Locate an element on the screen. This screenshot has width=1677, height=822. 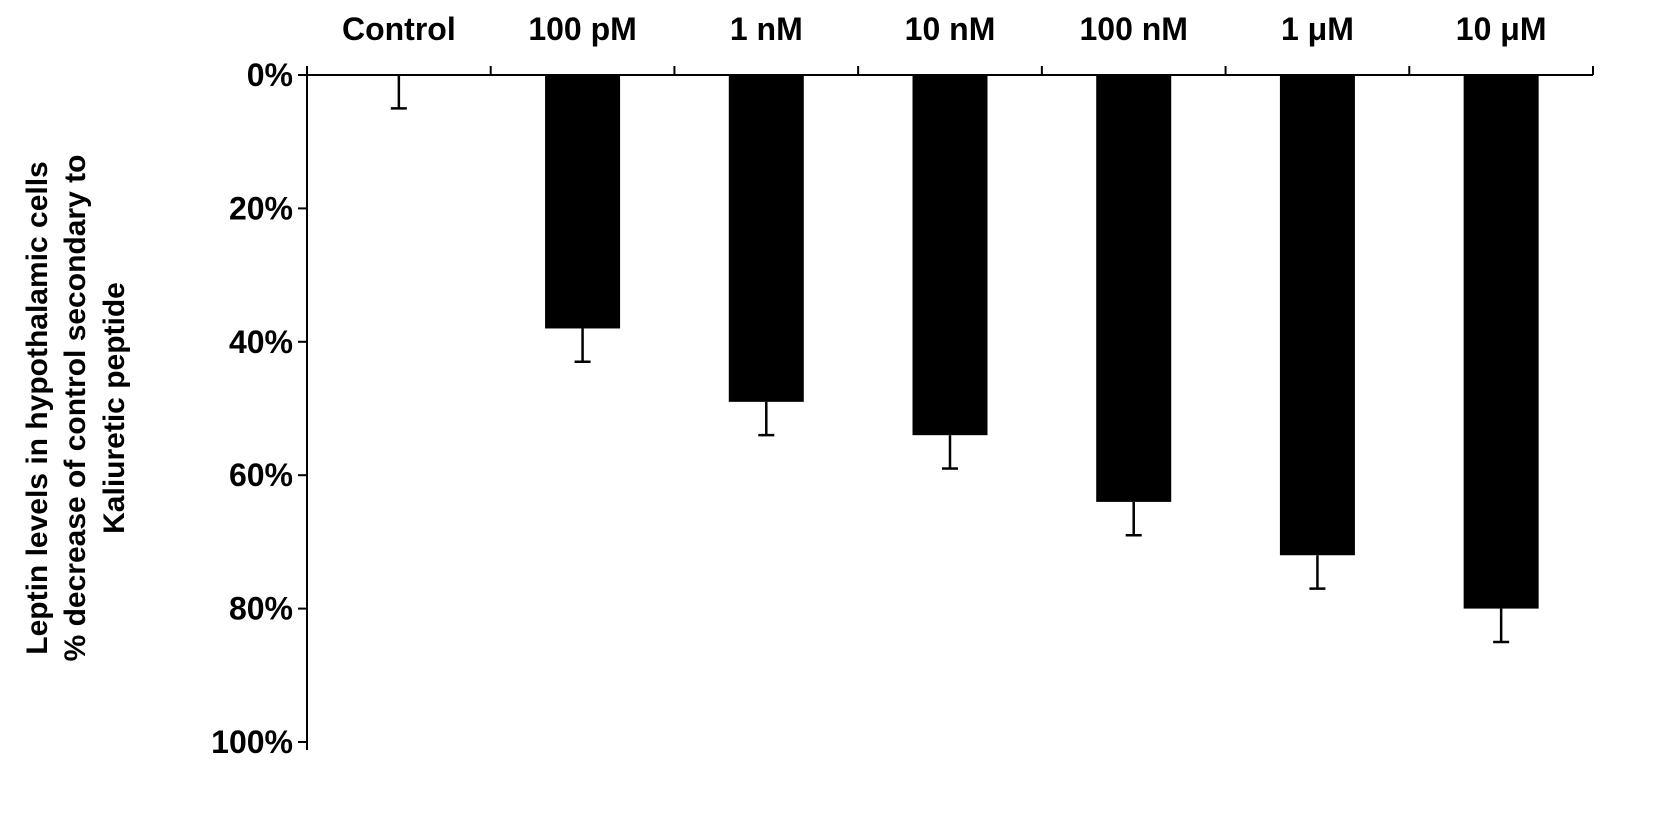
y-axis-title-line: Leptin levels in hypothalamic cells is located at coordinates (37, 408).